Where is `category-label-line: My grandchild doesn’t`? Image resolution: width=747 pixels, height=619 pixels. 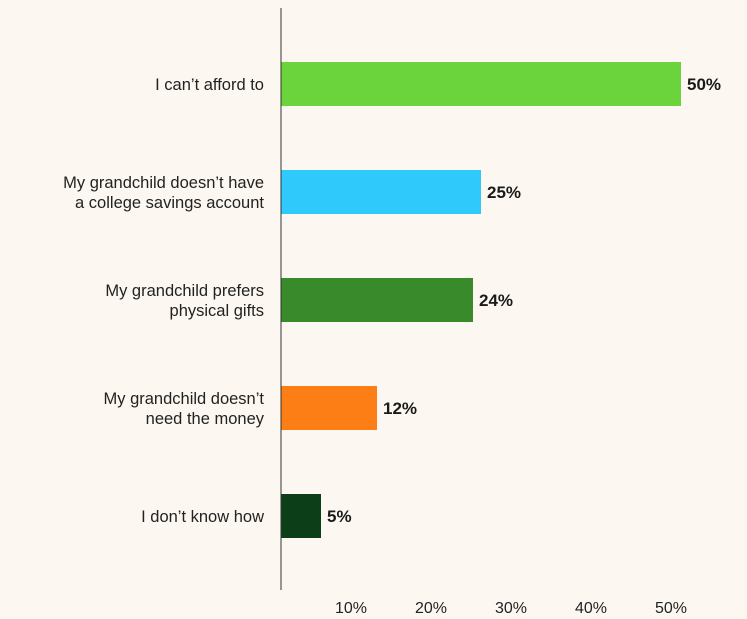 category-label-line: My grandchild doesn’t is located at coordinates (183, 399).